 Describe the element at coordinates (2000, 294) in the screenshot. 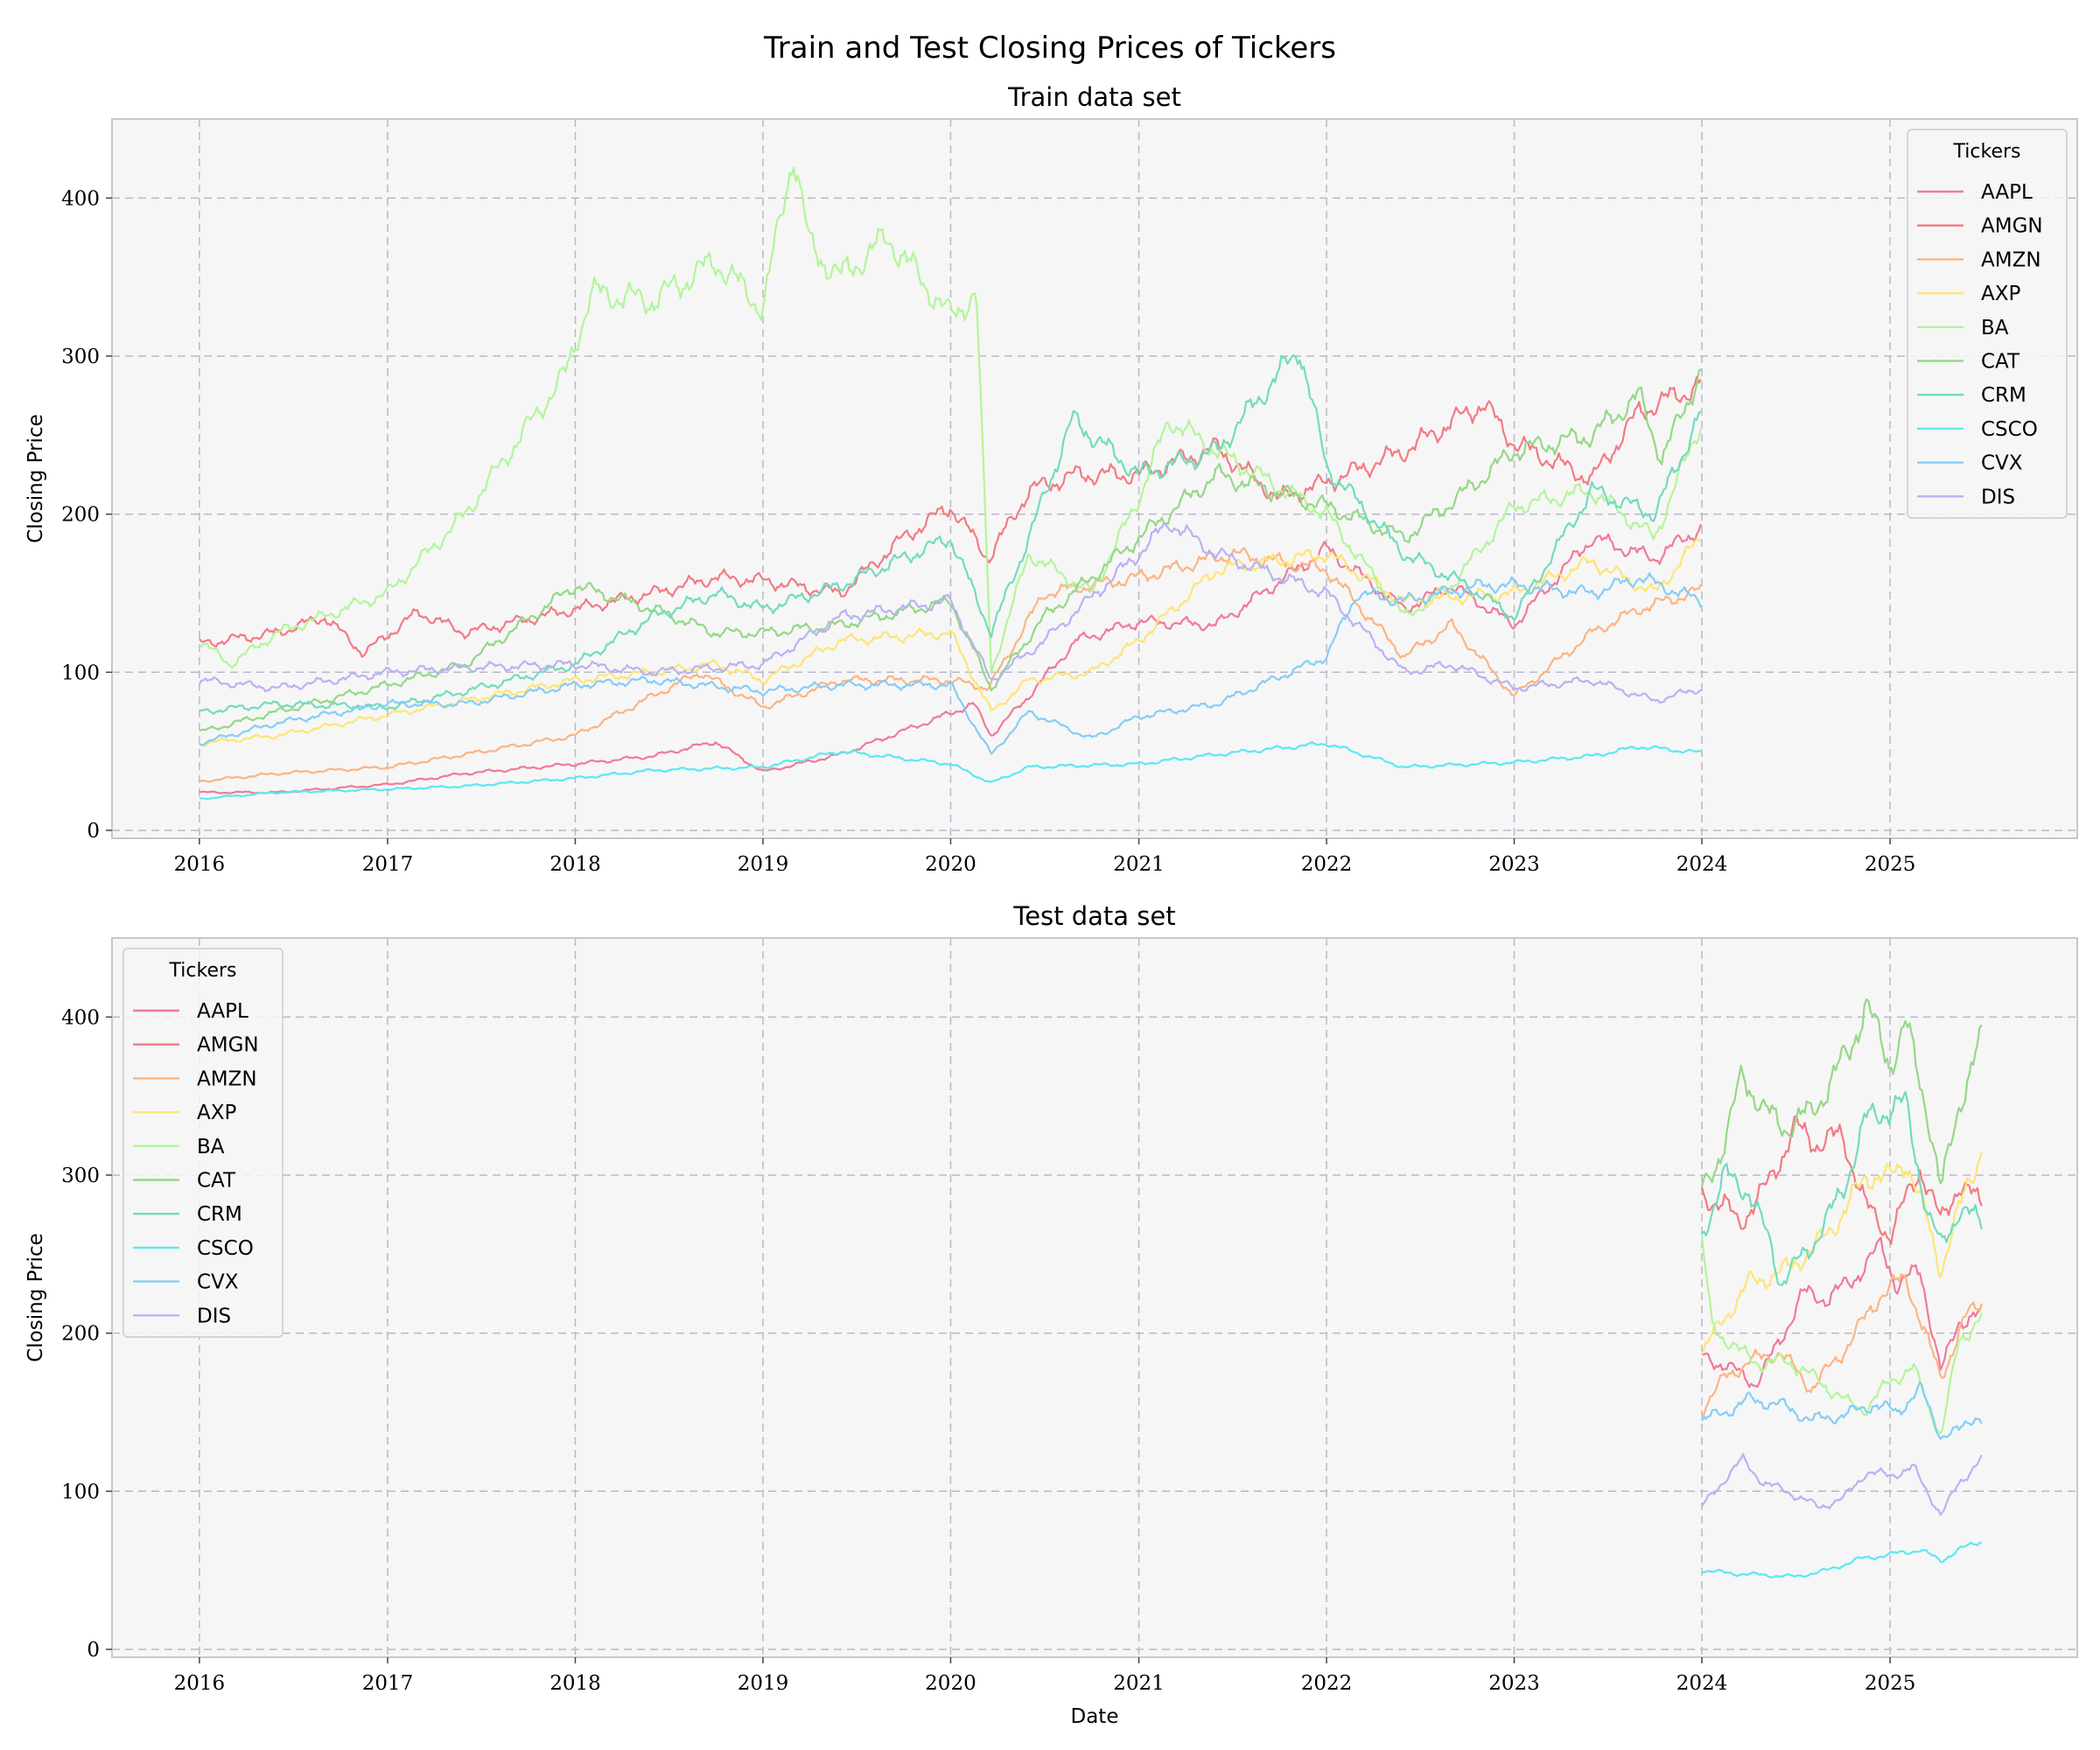

I see `train-legend-label-axp: AXP` at that location.